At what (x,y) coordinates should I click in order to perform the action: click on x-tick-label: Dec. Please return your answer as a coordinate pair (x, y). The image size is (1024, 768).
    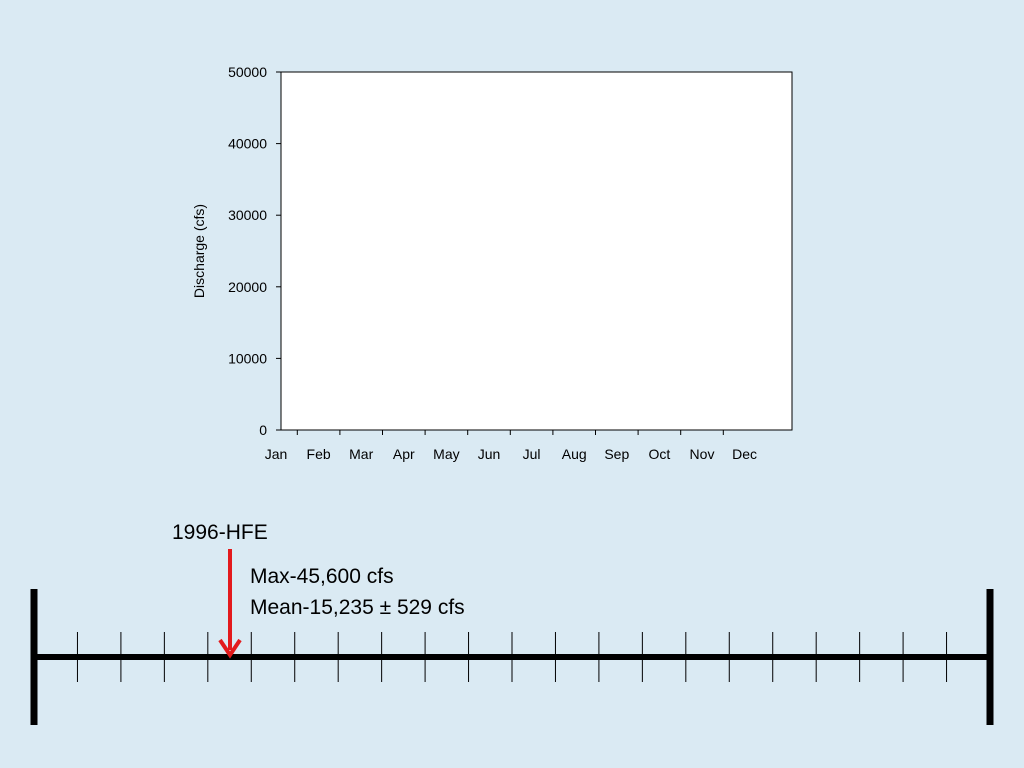
    Looking at the image, I should click on (744, 454).